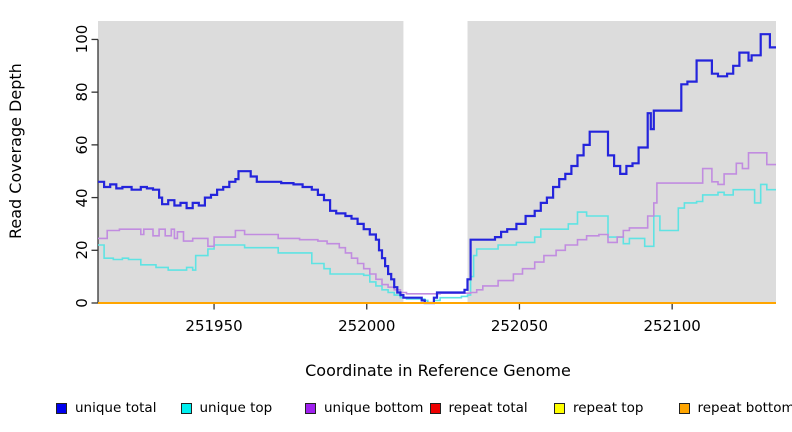  I want to click on legend-label: unique top, so click(236, 408).